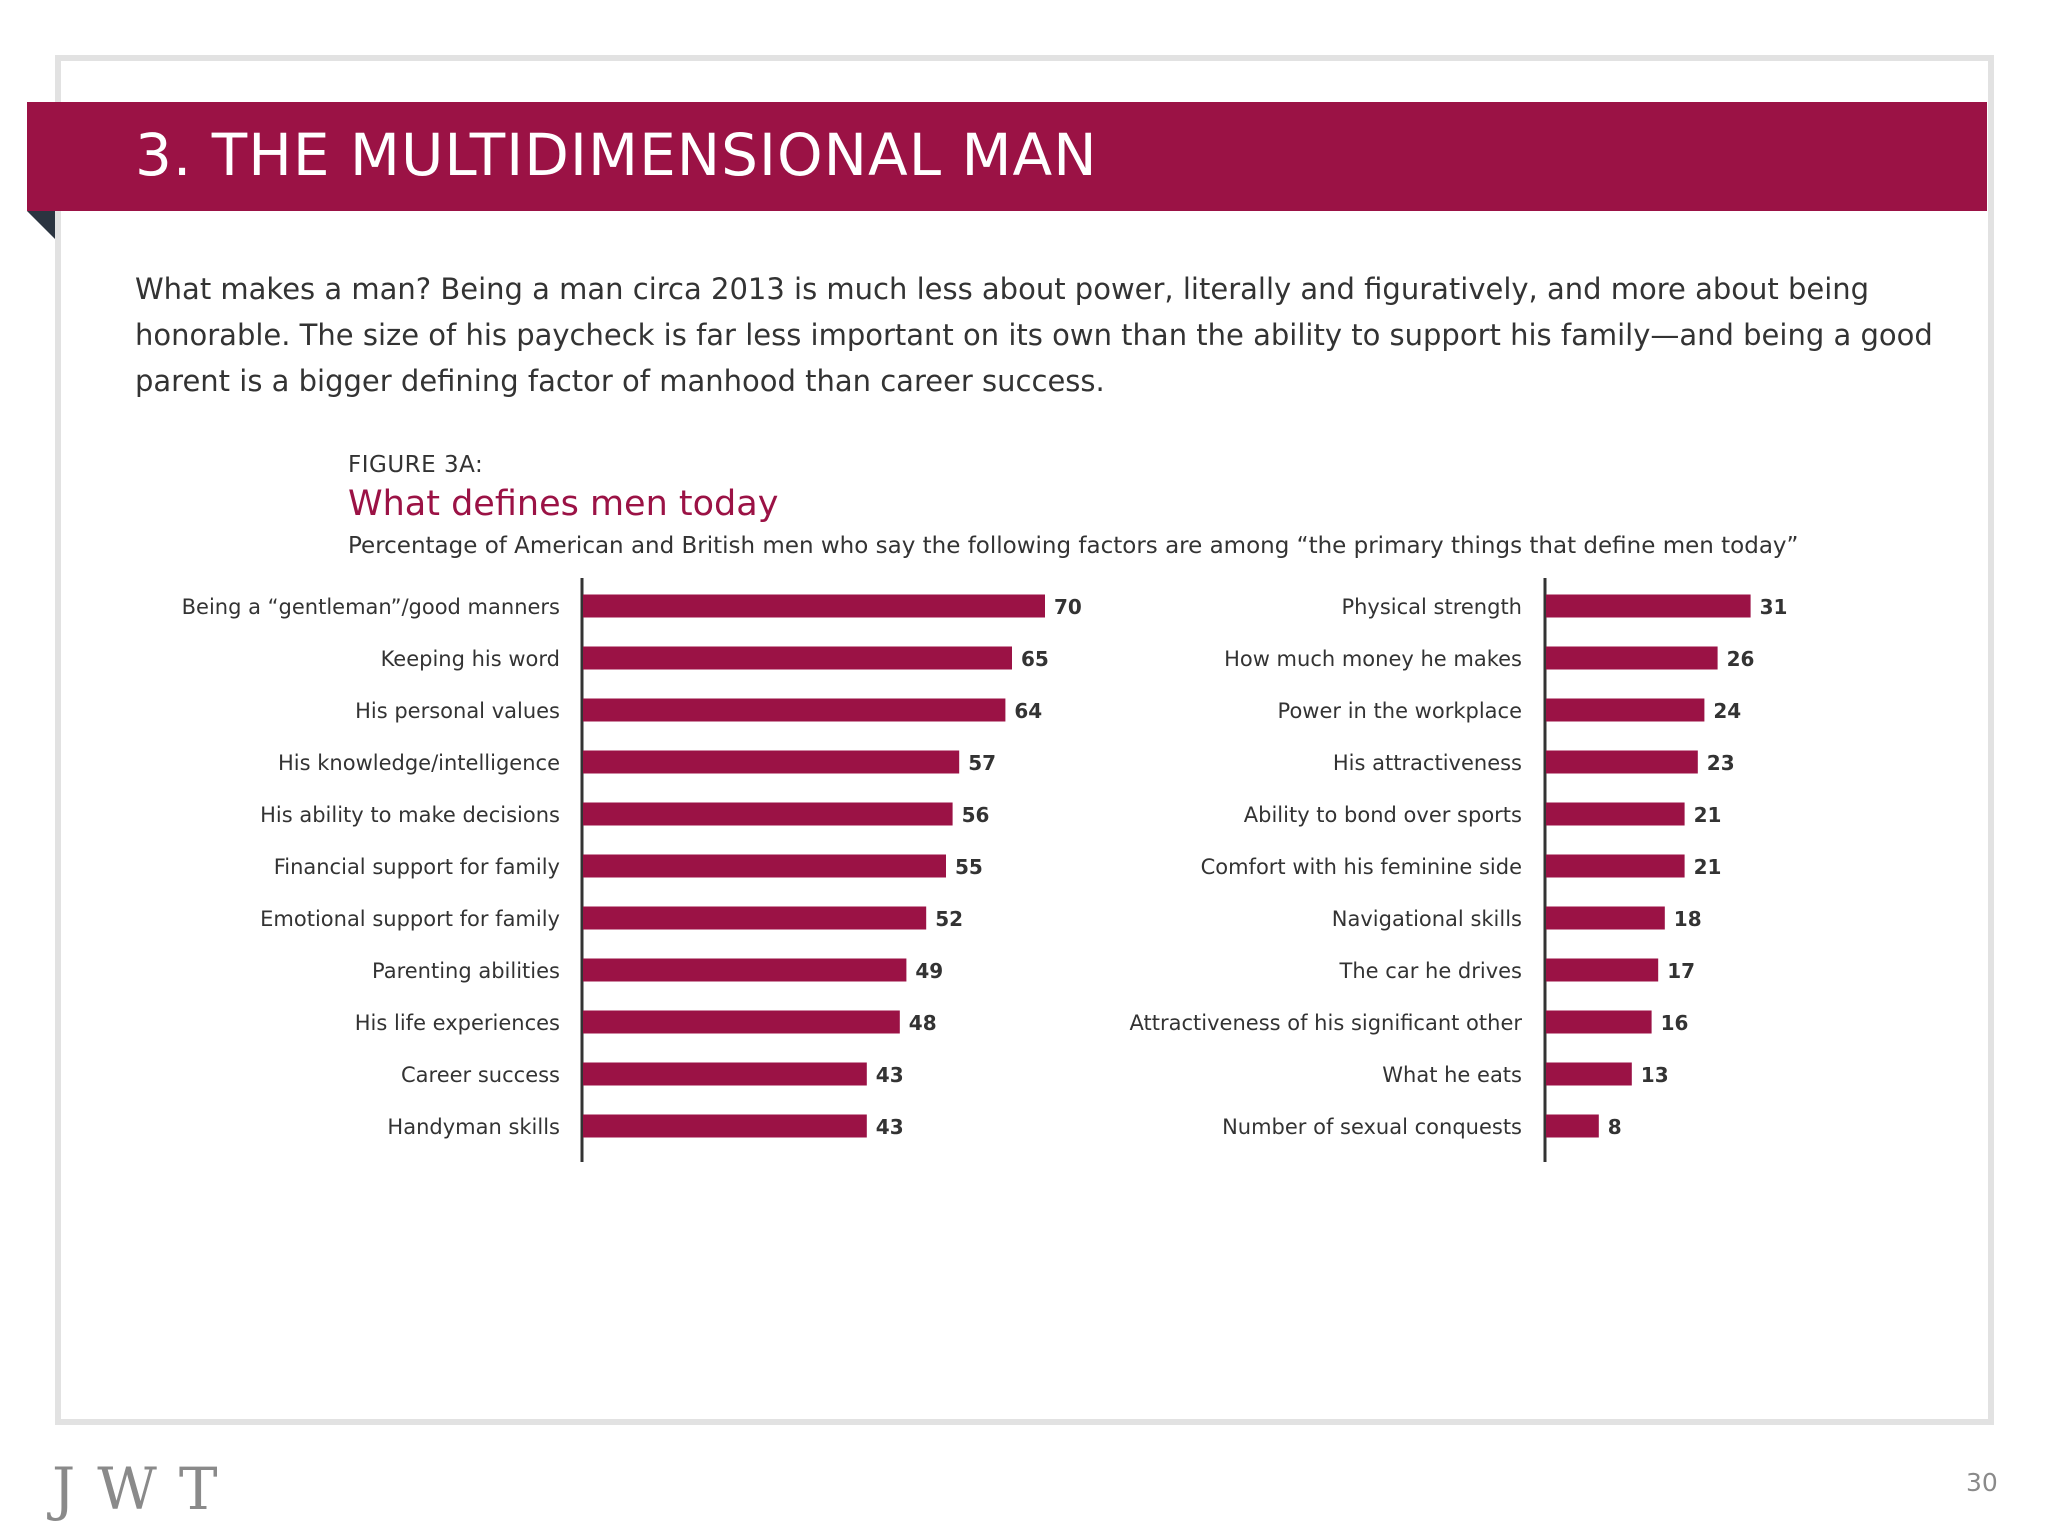 Image resolution: width=2048 pixels, height=1536 pixels. Describe the element at coordinates (1452, 1075) in the screenshot. I see `category-label: What he eats` at that location.